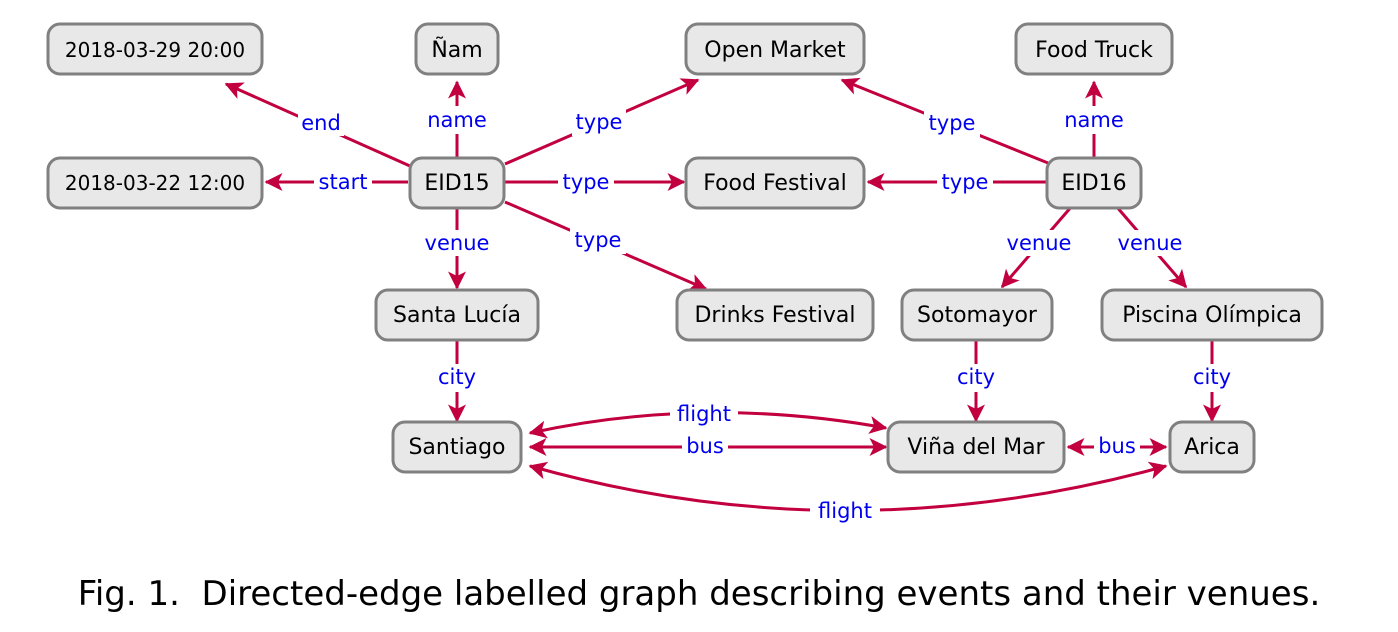 Image resolution: width=1398 pixels, height=632 pixels. Describe the element at coordinates (952, 123) in the screenshot. I see `edge-label-type-open-16: type` at that location.